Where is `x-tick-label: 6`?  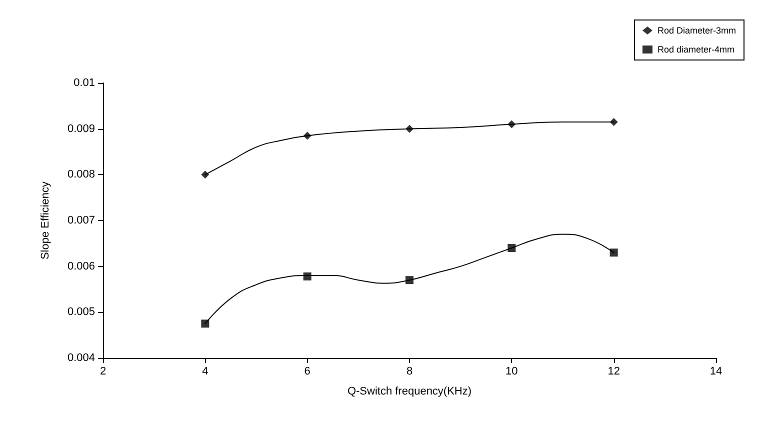
x-tick-label: 6 is located at coordinates (307, 372).